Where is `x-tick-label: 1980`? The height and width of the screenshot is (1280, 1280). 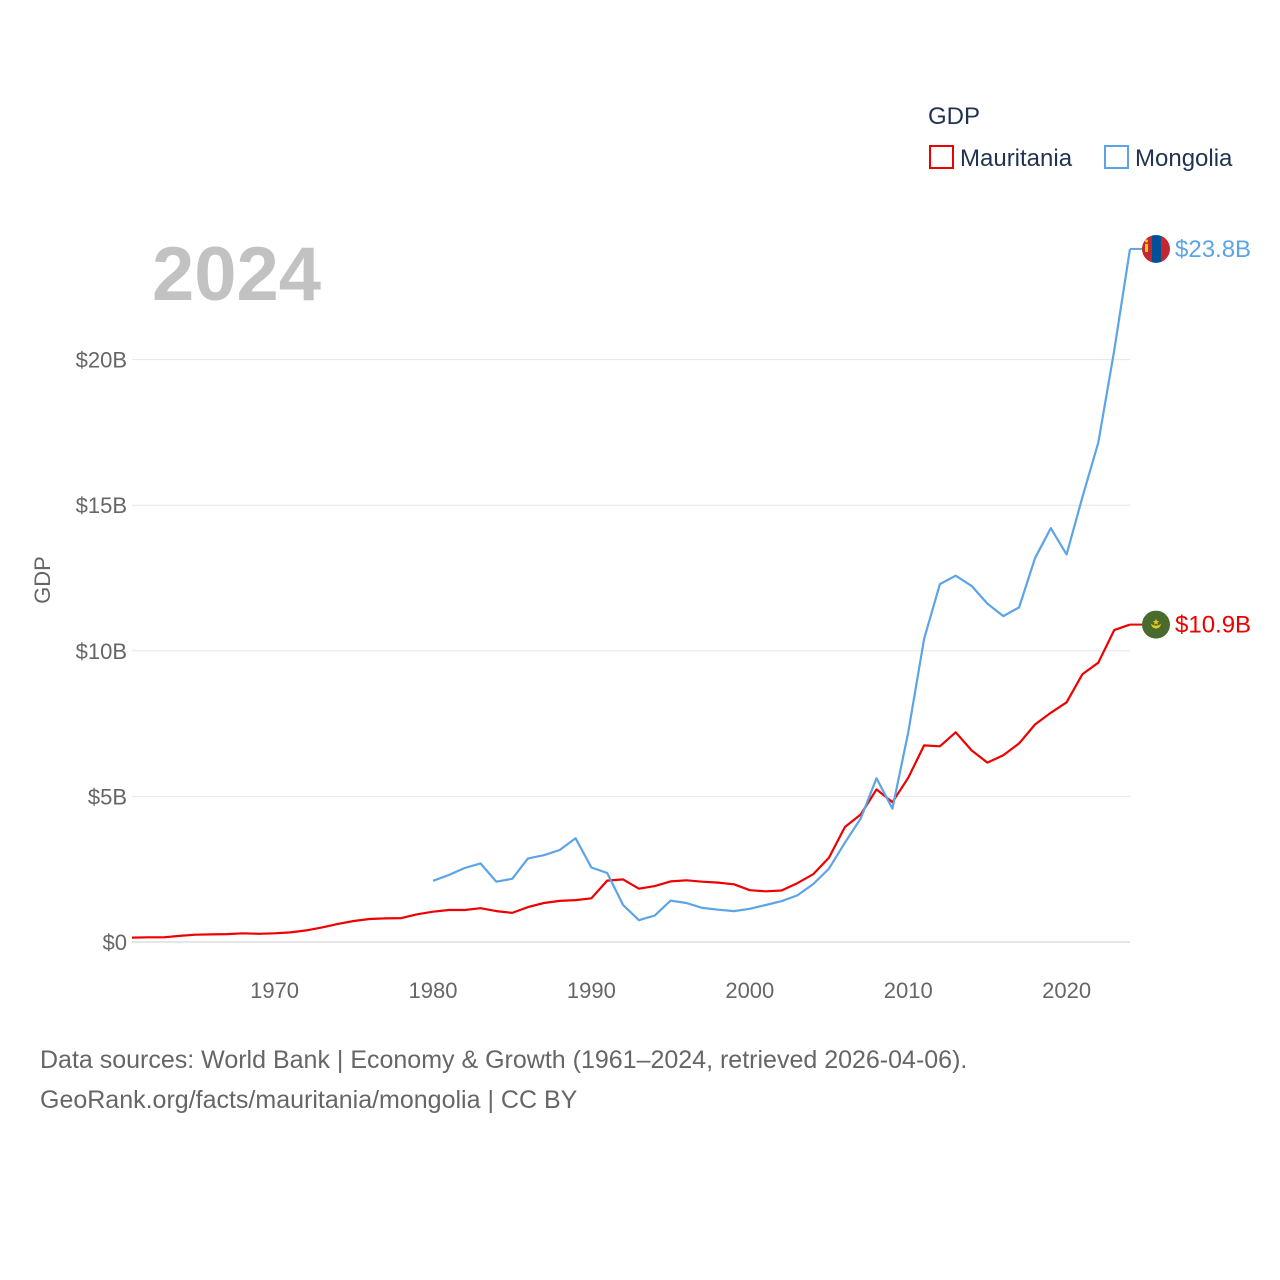 x-tick-label: 1980 is located at coordinates (433, 990).